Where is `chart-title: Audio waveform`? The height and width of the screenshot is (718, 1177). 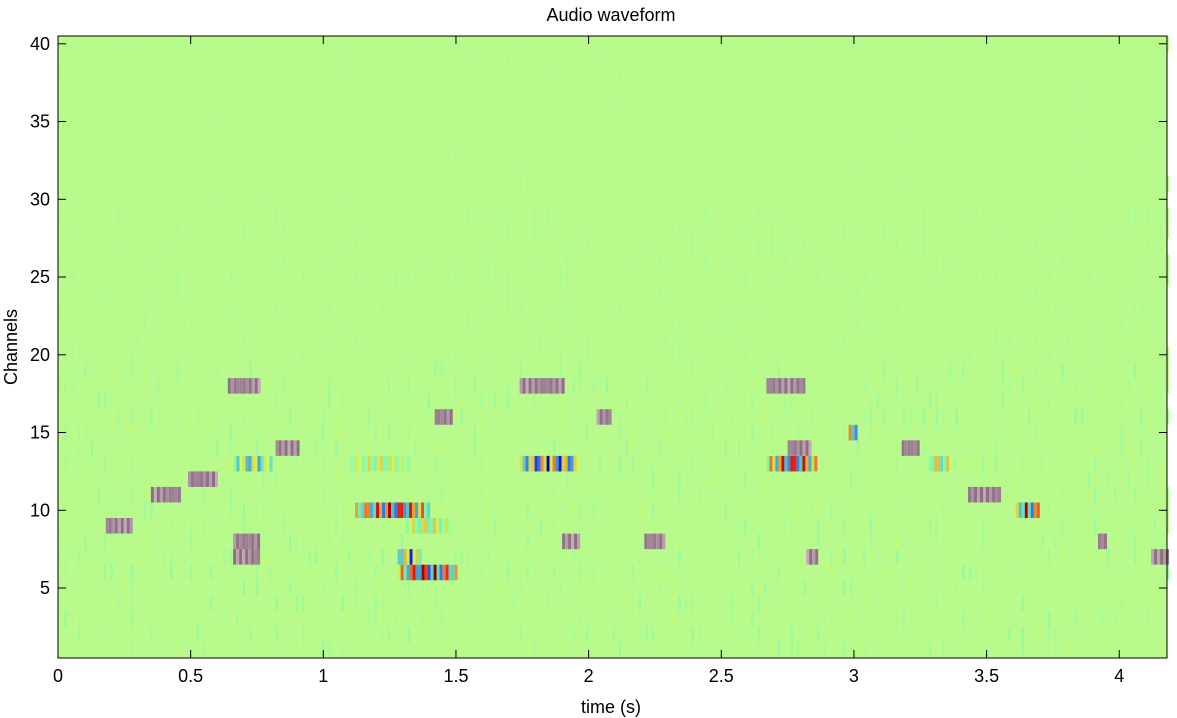
chart-title: Audio waveform is located at coordinates (610, 15).